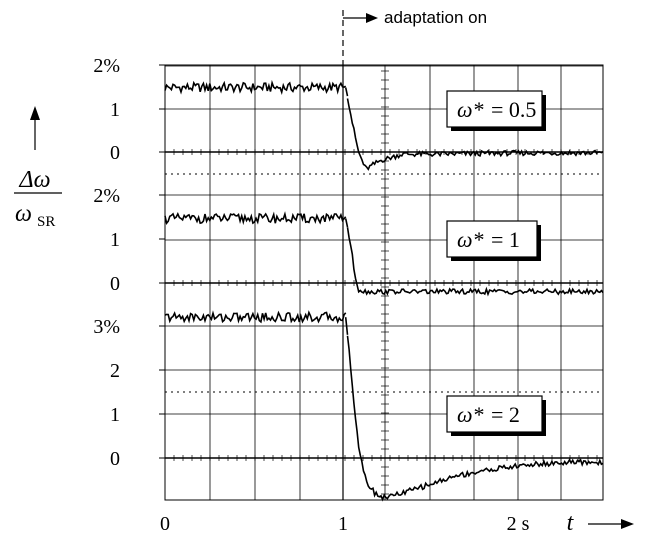 The width and height of the screenshot is (645, 545). Describe the element at coordinates (23, 214) in the screenshot. I see `ylabel-denominator: ω` at that location.